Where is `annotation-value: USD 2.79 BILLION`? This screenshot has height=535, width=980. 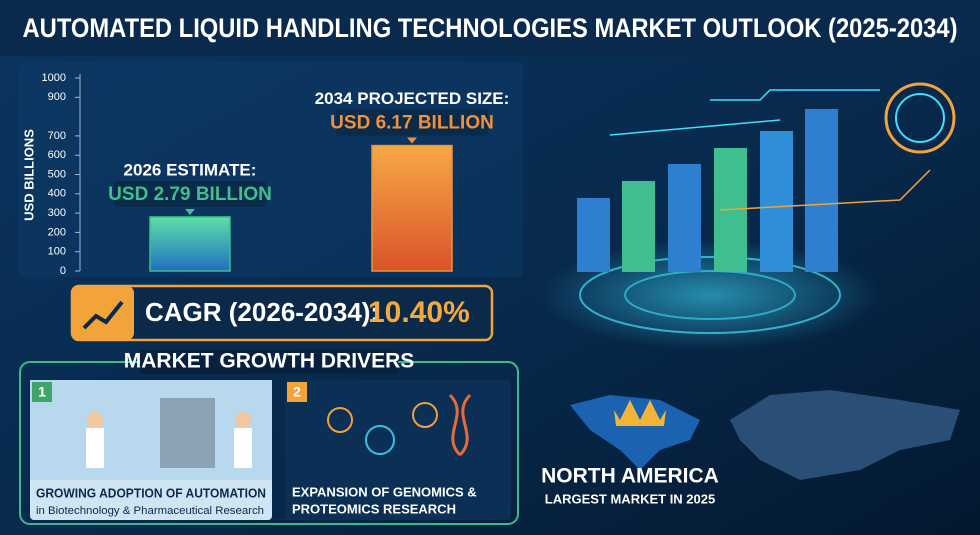
annotation-value: USD 2.79 BILLION is located at coordinates (190, 194).